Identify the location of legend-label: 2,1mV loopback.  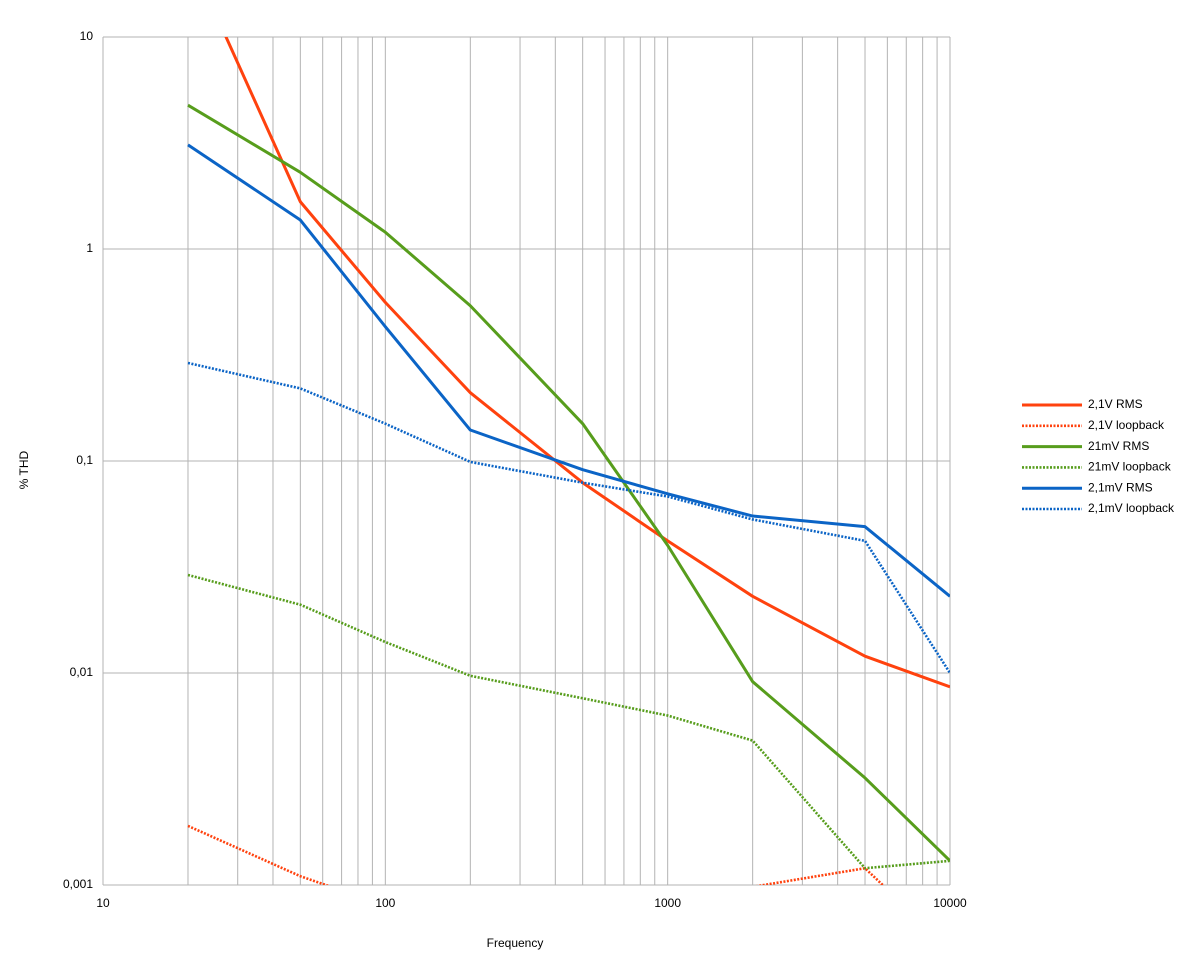
(1131, 508).